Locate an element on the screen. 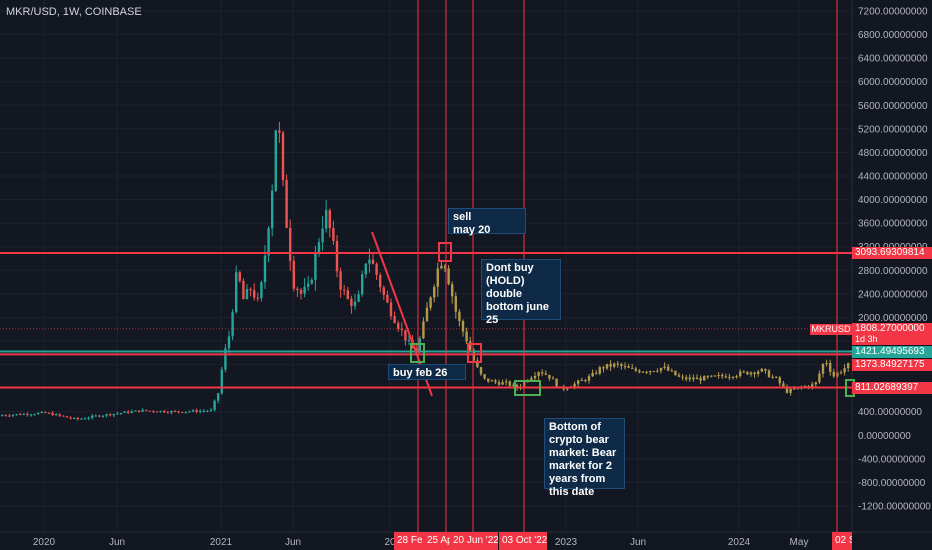 The width and height of the screenshot is (932, 550). x-tick-label: May is located at coordinates (799, 542).